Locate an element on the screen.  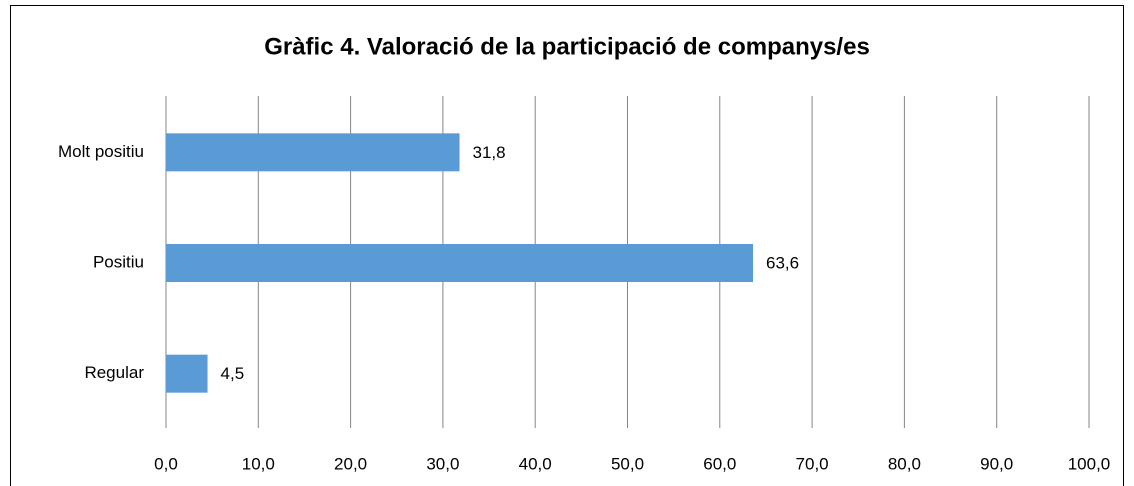
y-tick-label: Positiu is located at coordinates (118, 261).